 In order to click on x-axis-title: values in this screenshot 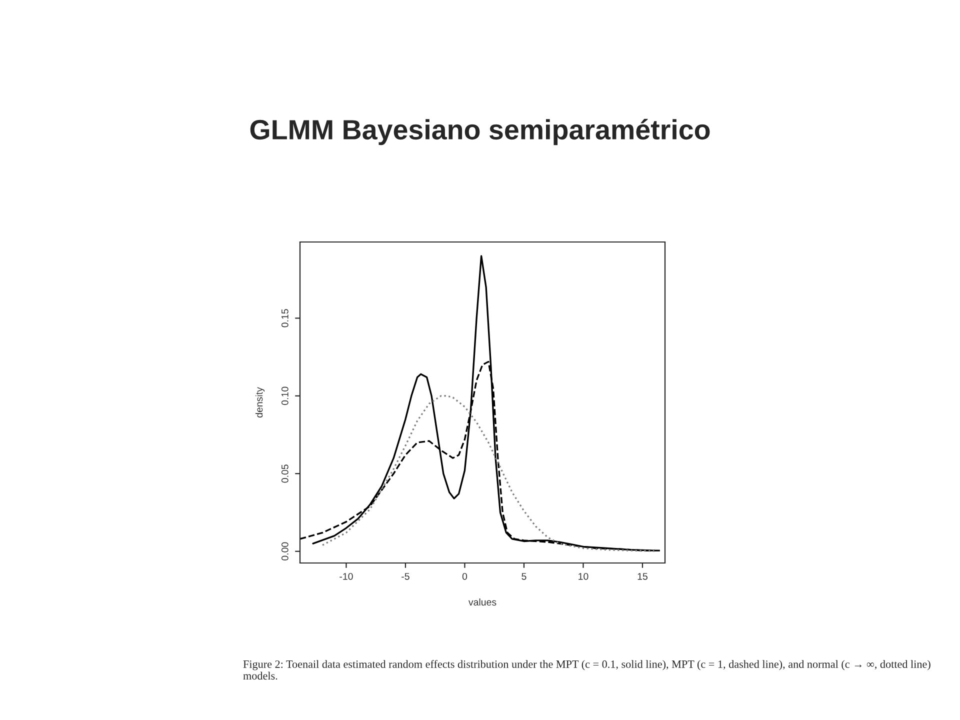, I will do `click(482, 602)`.